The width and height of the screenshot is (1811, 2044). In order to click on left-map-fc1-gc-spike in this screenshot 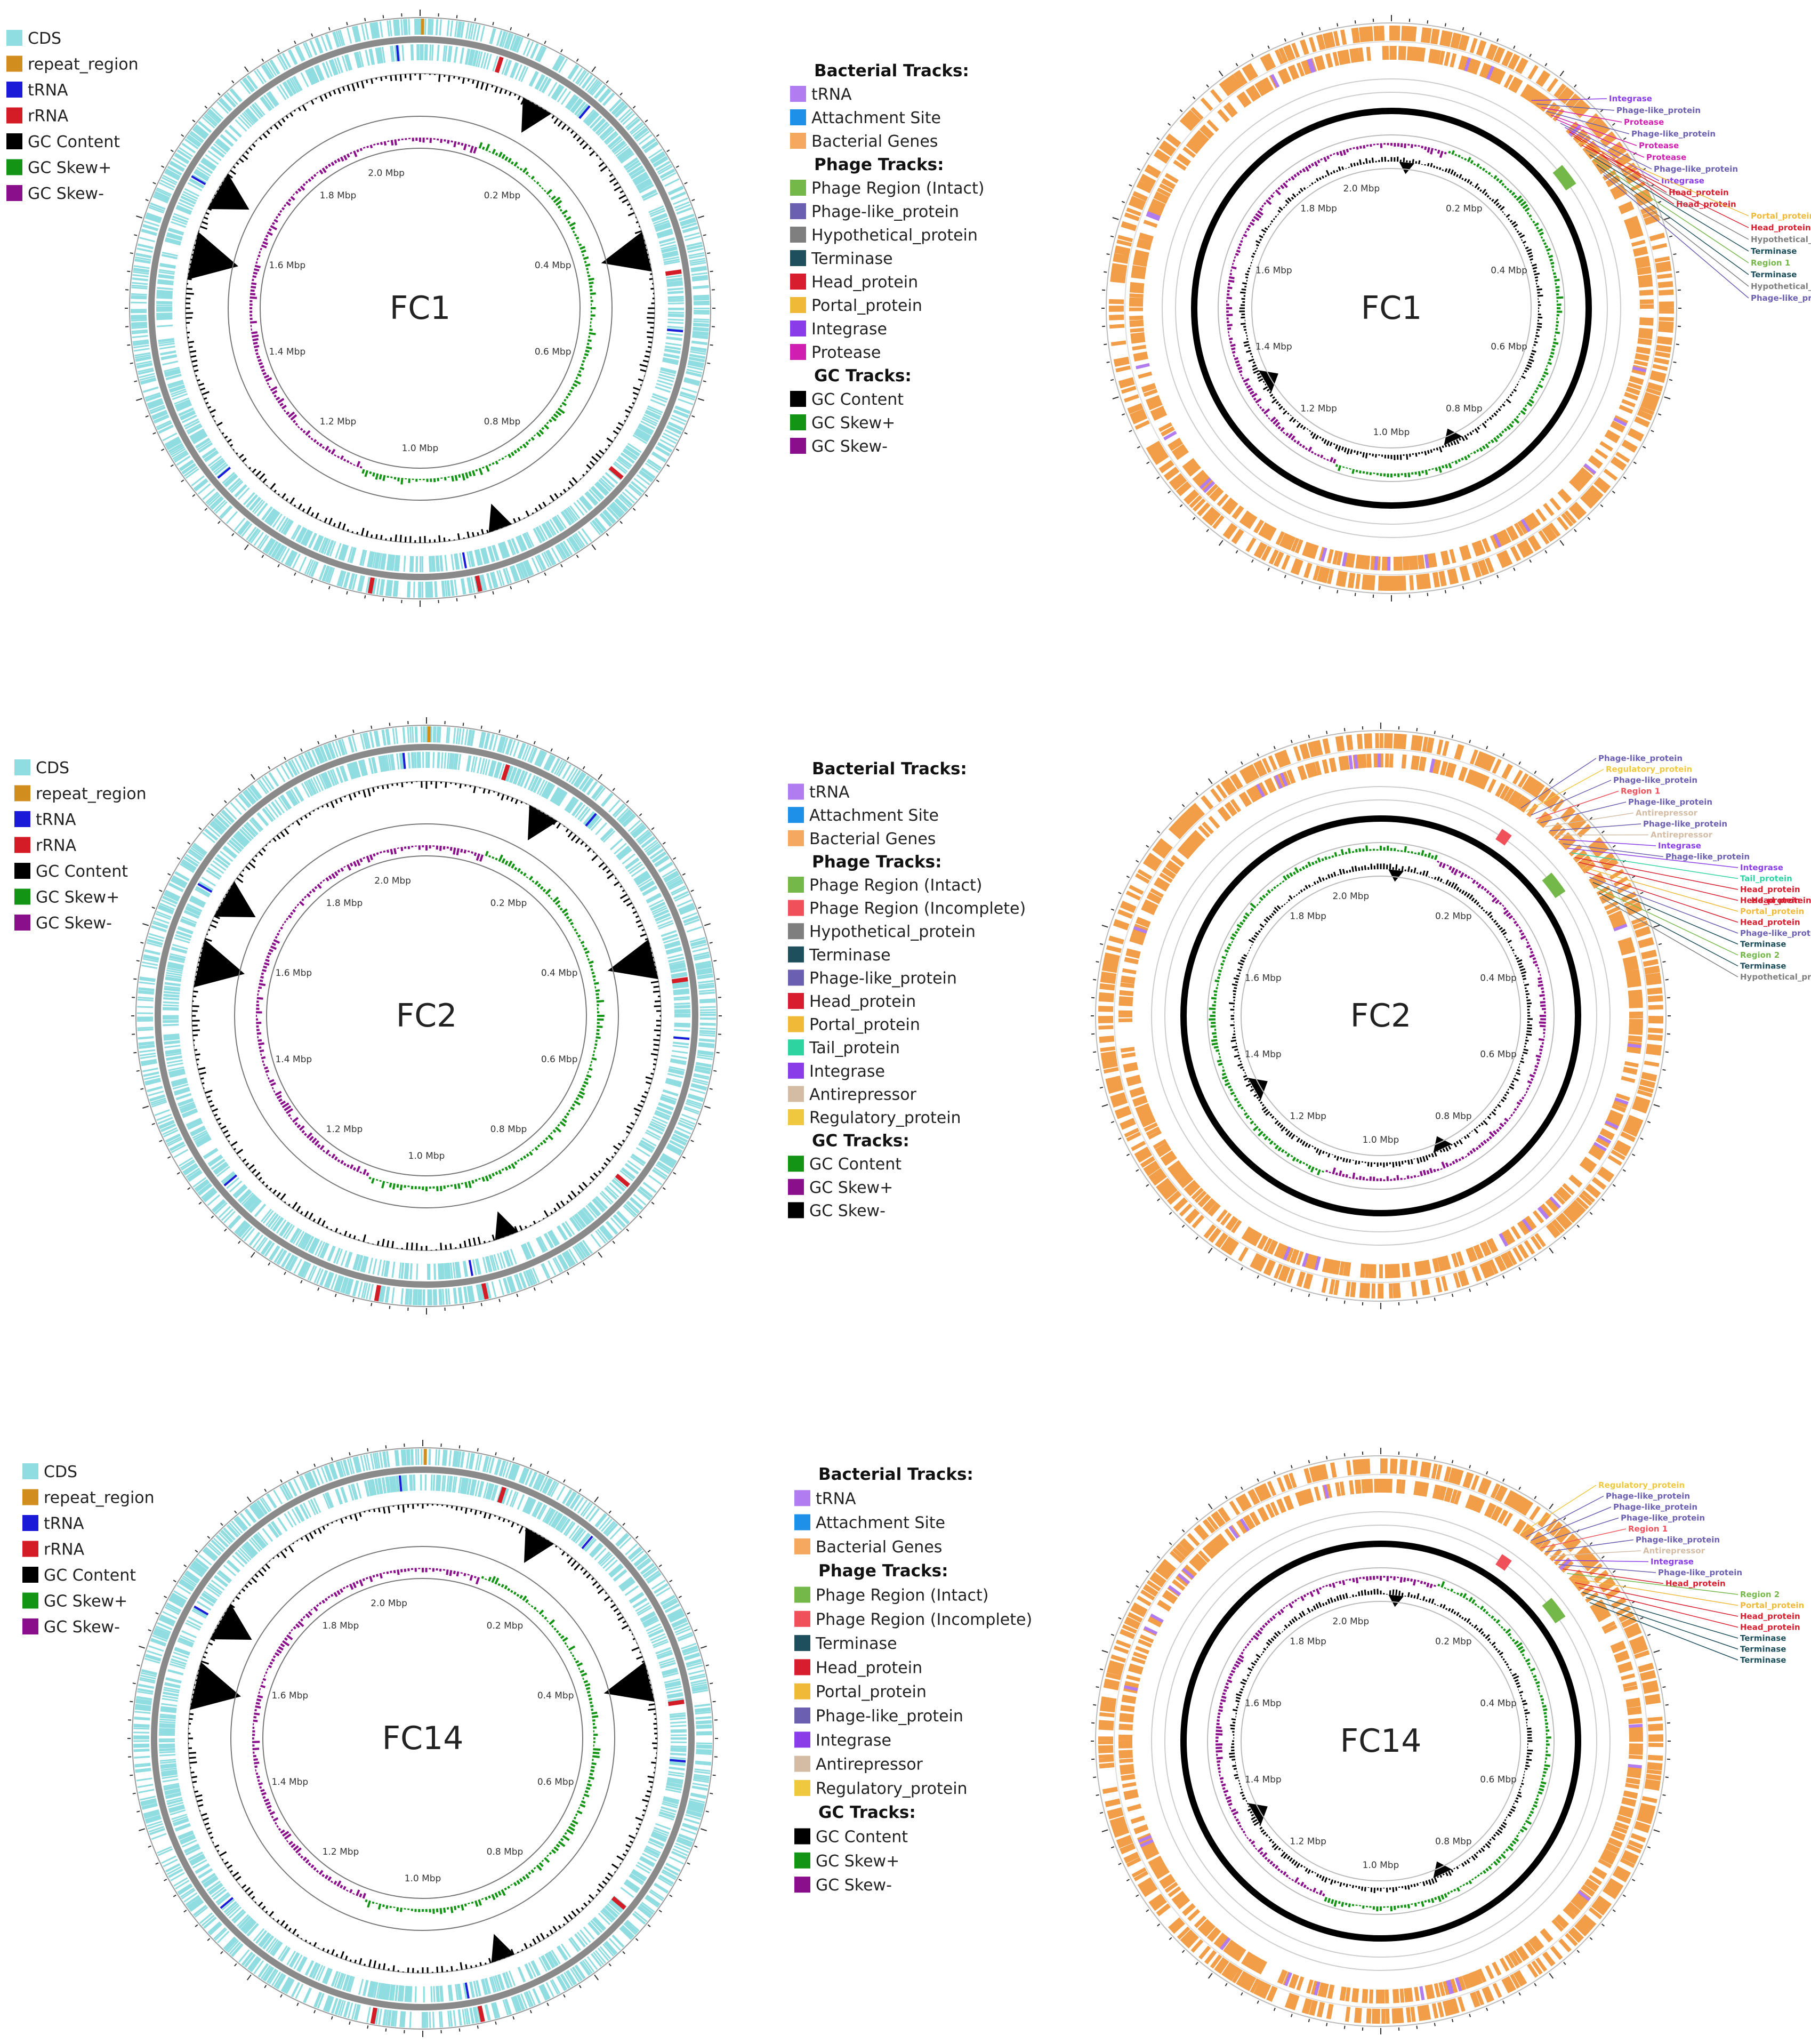, I will do `click(212, 255)`.